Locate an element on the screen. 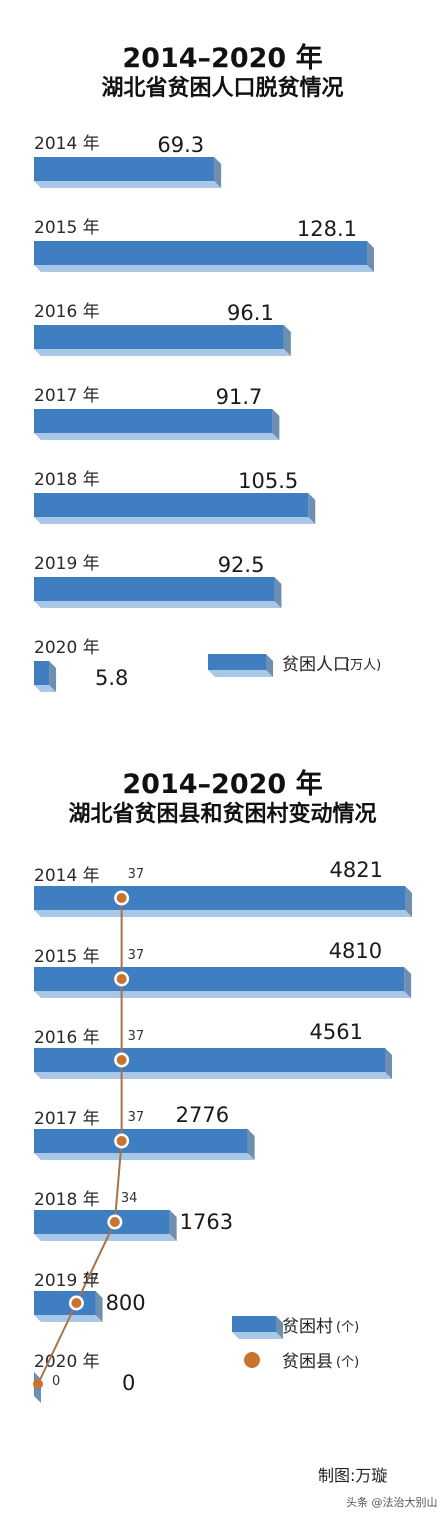 This screenshot has width=445, height=1514. village-bar-5-front is located at coordinates (65, 1303).